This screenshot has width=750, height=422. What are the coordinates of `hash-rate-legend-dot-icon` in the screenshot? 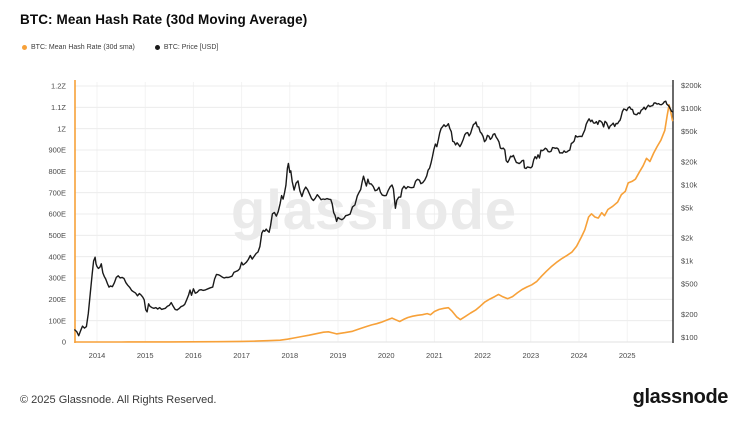 It's located at (24, 47).